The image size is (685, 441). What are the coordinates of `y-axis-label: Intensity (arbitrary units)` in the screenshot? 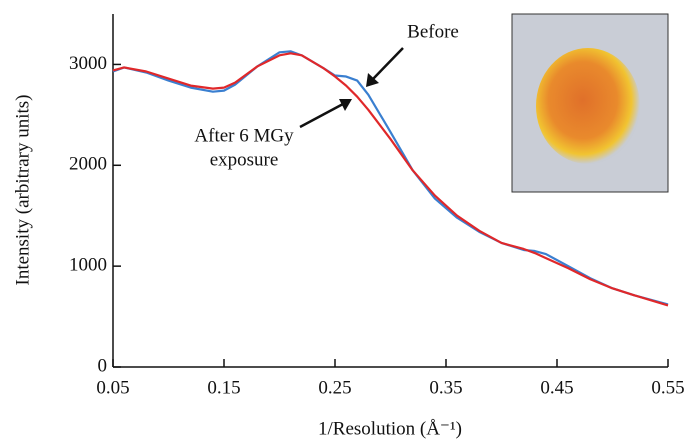 It's located at (22, 189).